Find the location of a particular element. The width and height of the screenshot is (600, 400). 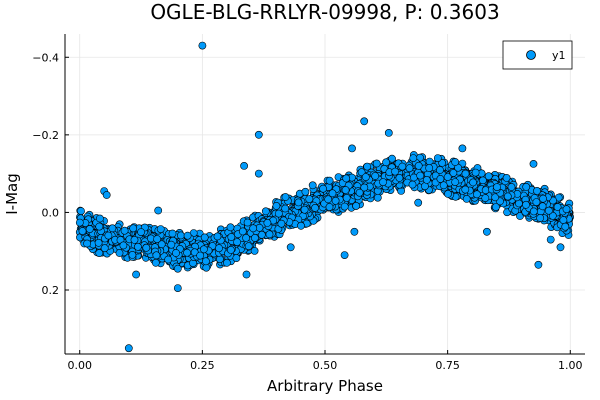

chart-title: OGLE-BLG-RRLYR-09998, P: 0.3603 is located at coordinates (324, 12).